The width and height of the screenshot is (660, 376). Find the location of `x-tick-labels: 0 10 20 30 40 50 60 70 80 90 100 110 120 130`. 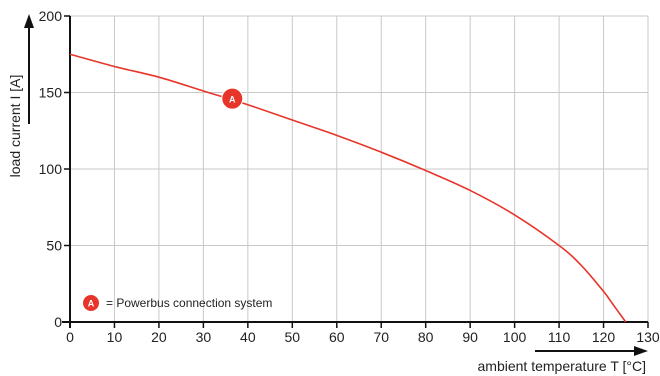

x-tick-labels: 0 10 20 30 40 50 60 70 80 90 100 110 120 130 is located at coordinates (363, 333).